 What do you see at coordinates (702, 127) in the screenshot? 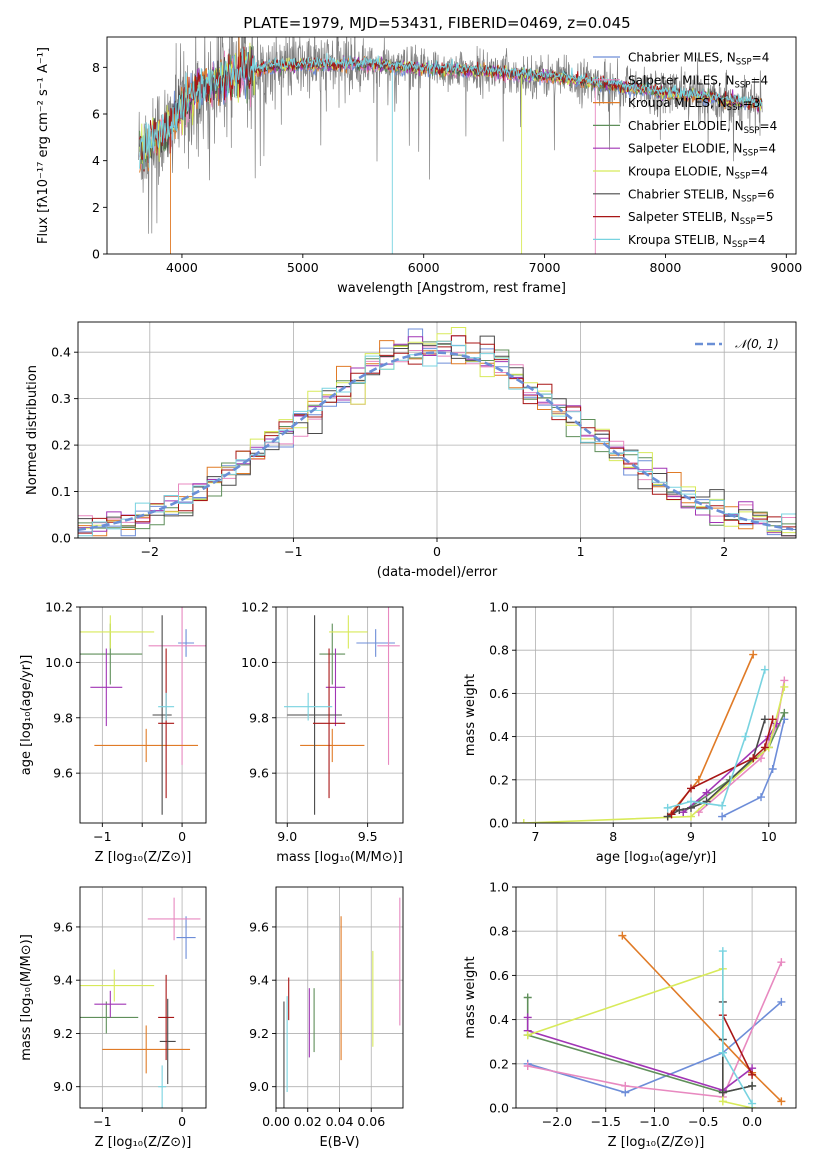
I see `legend-entry: Chabrier ELODIE, NSSP=4` at bounding box center [702, 127].